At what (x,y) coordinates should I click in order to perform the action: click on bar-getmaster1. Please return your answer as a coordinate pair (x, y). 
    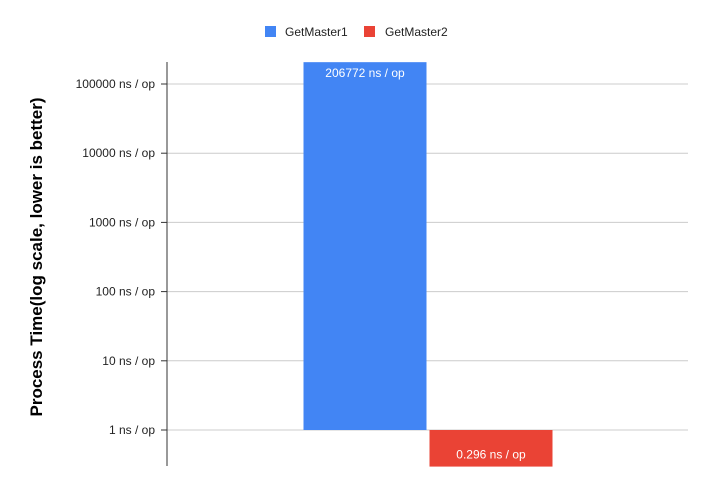
    Looking at the image, I should click on (365, 246).